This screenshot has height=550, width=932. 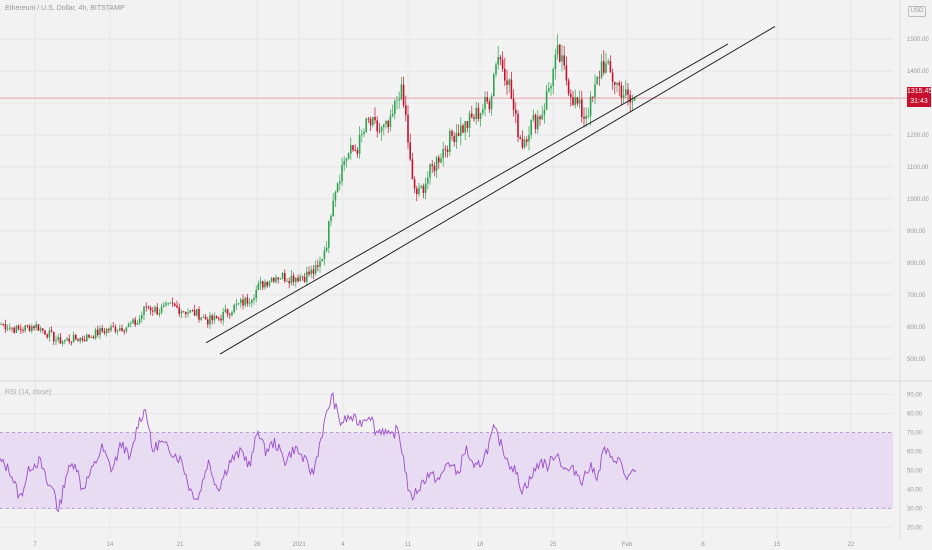 What do you see at coordinates (915, 490) in the screenshot?
I see `rsi-tick-label: 40.00` at bounding box center [915, 490].